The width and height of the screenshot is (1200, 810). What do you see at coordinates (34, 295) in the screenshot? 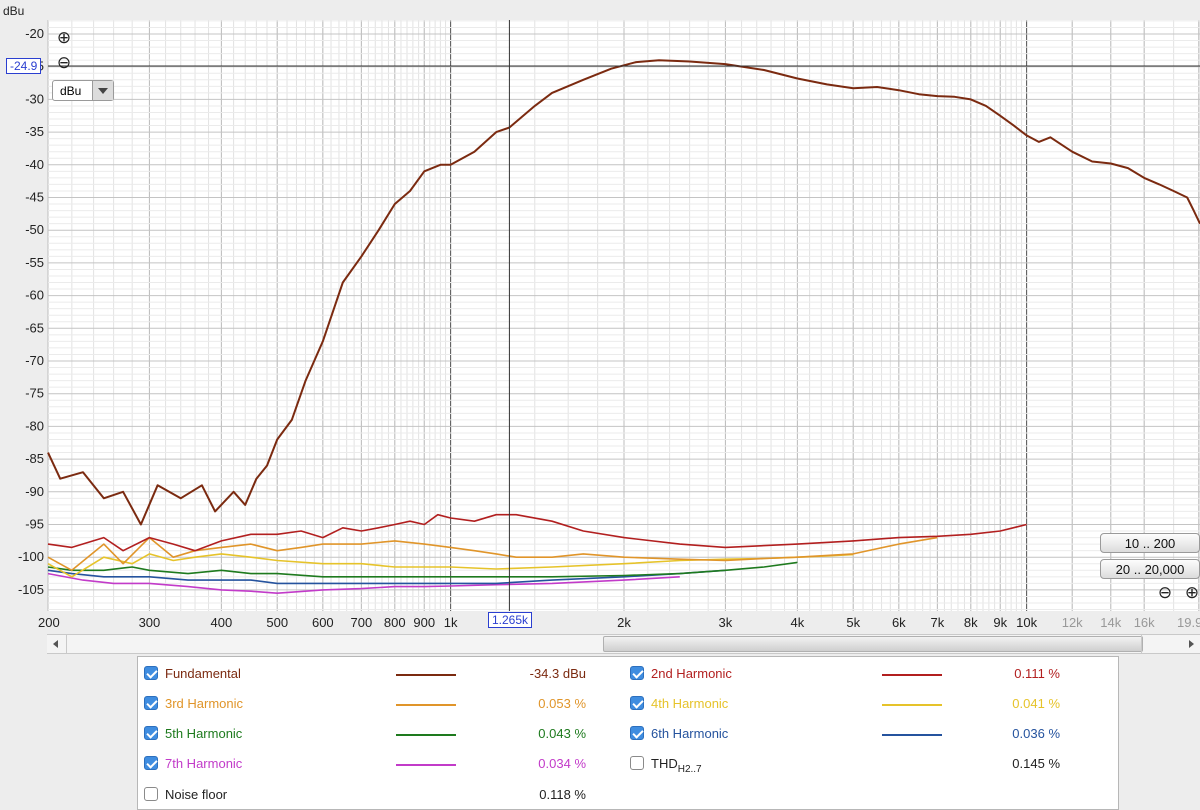
I see `y-tick-label: -60` at bounding box center [34, 295].